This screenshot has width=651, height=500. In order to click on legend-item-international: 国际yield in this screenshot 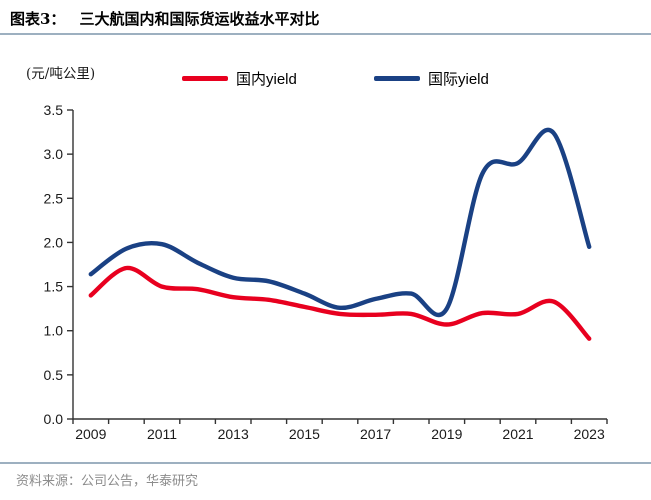, I will do `click(431, 78)`.